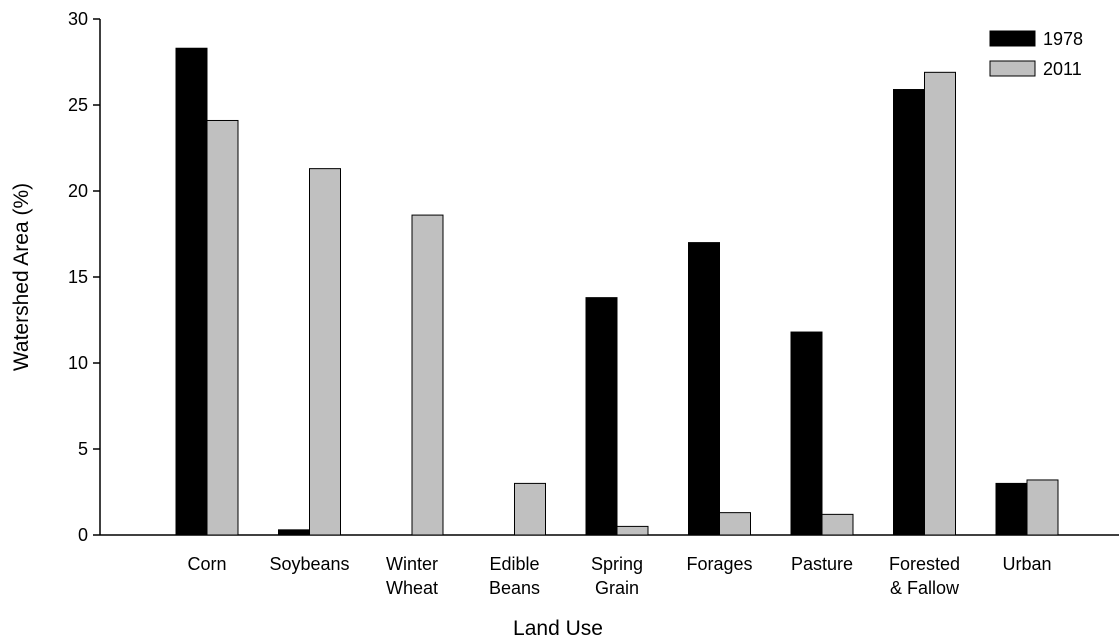 The image size is (1119, 643). I want to click on x-tick-label: Forested & Fallow, so click(924, 576).